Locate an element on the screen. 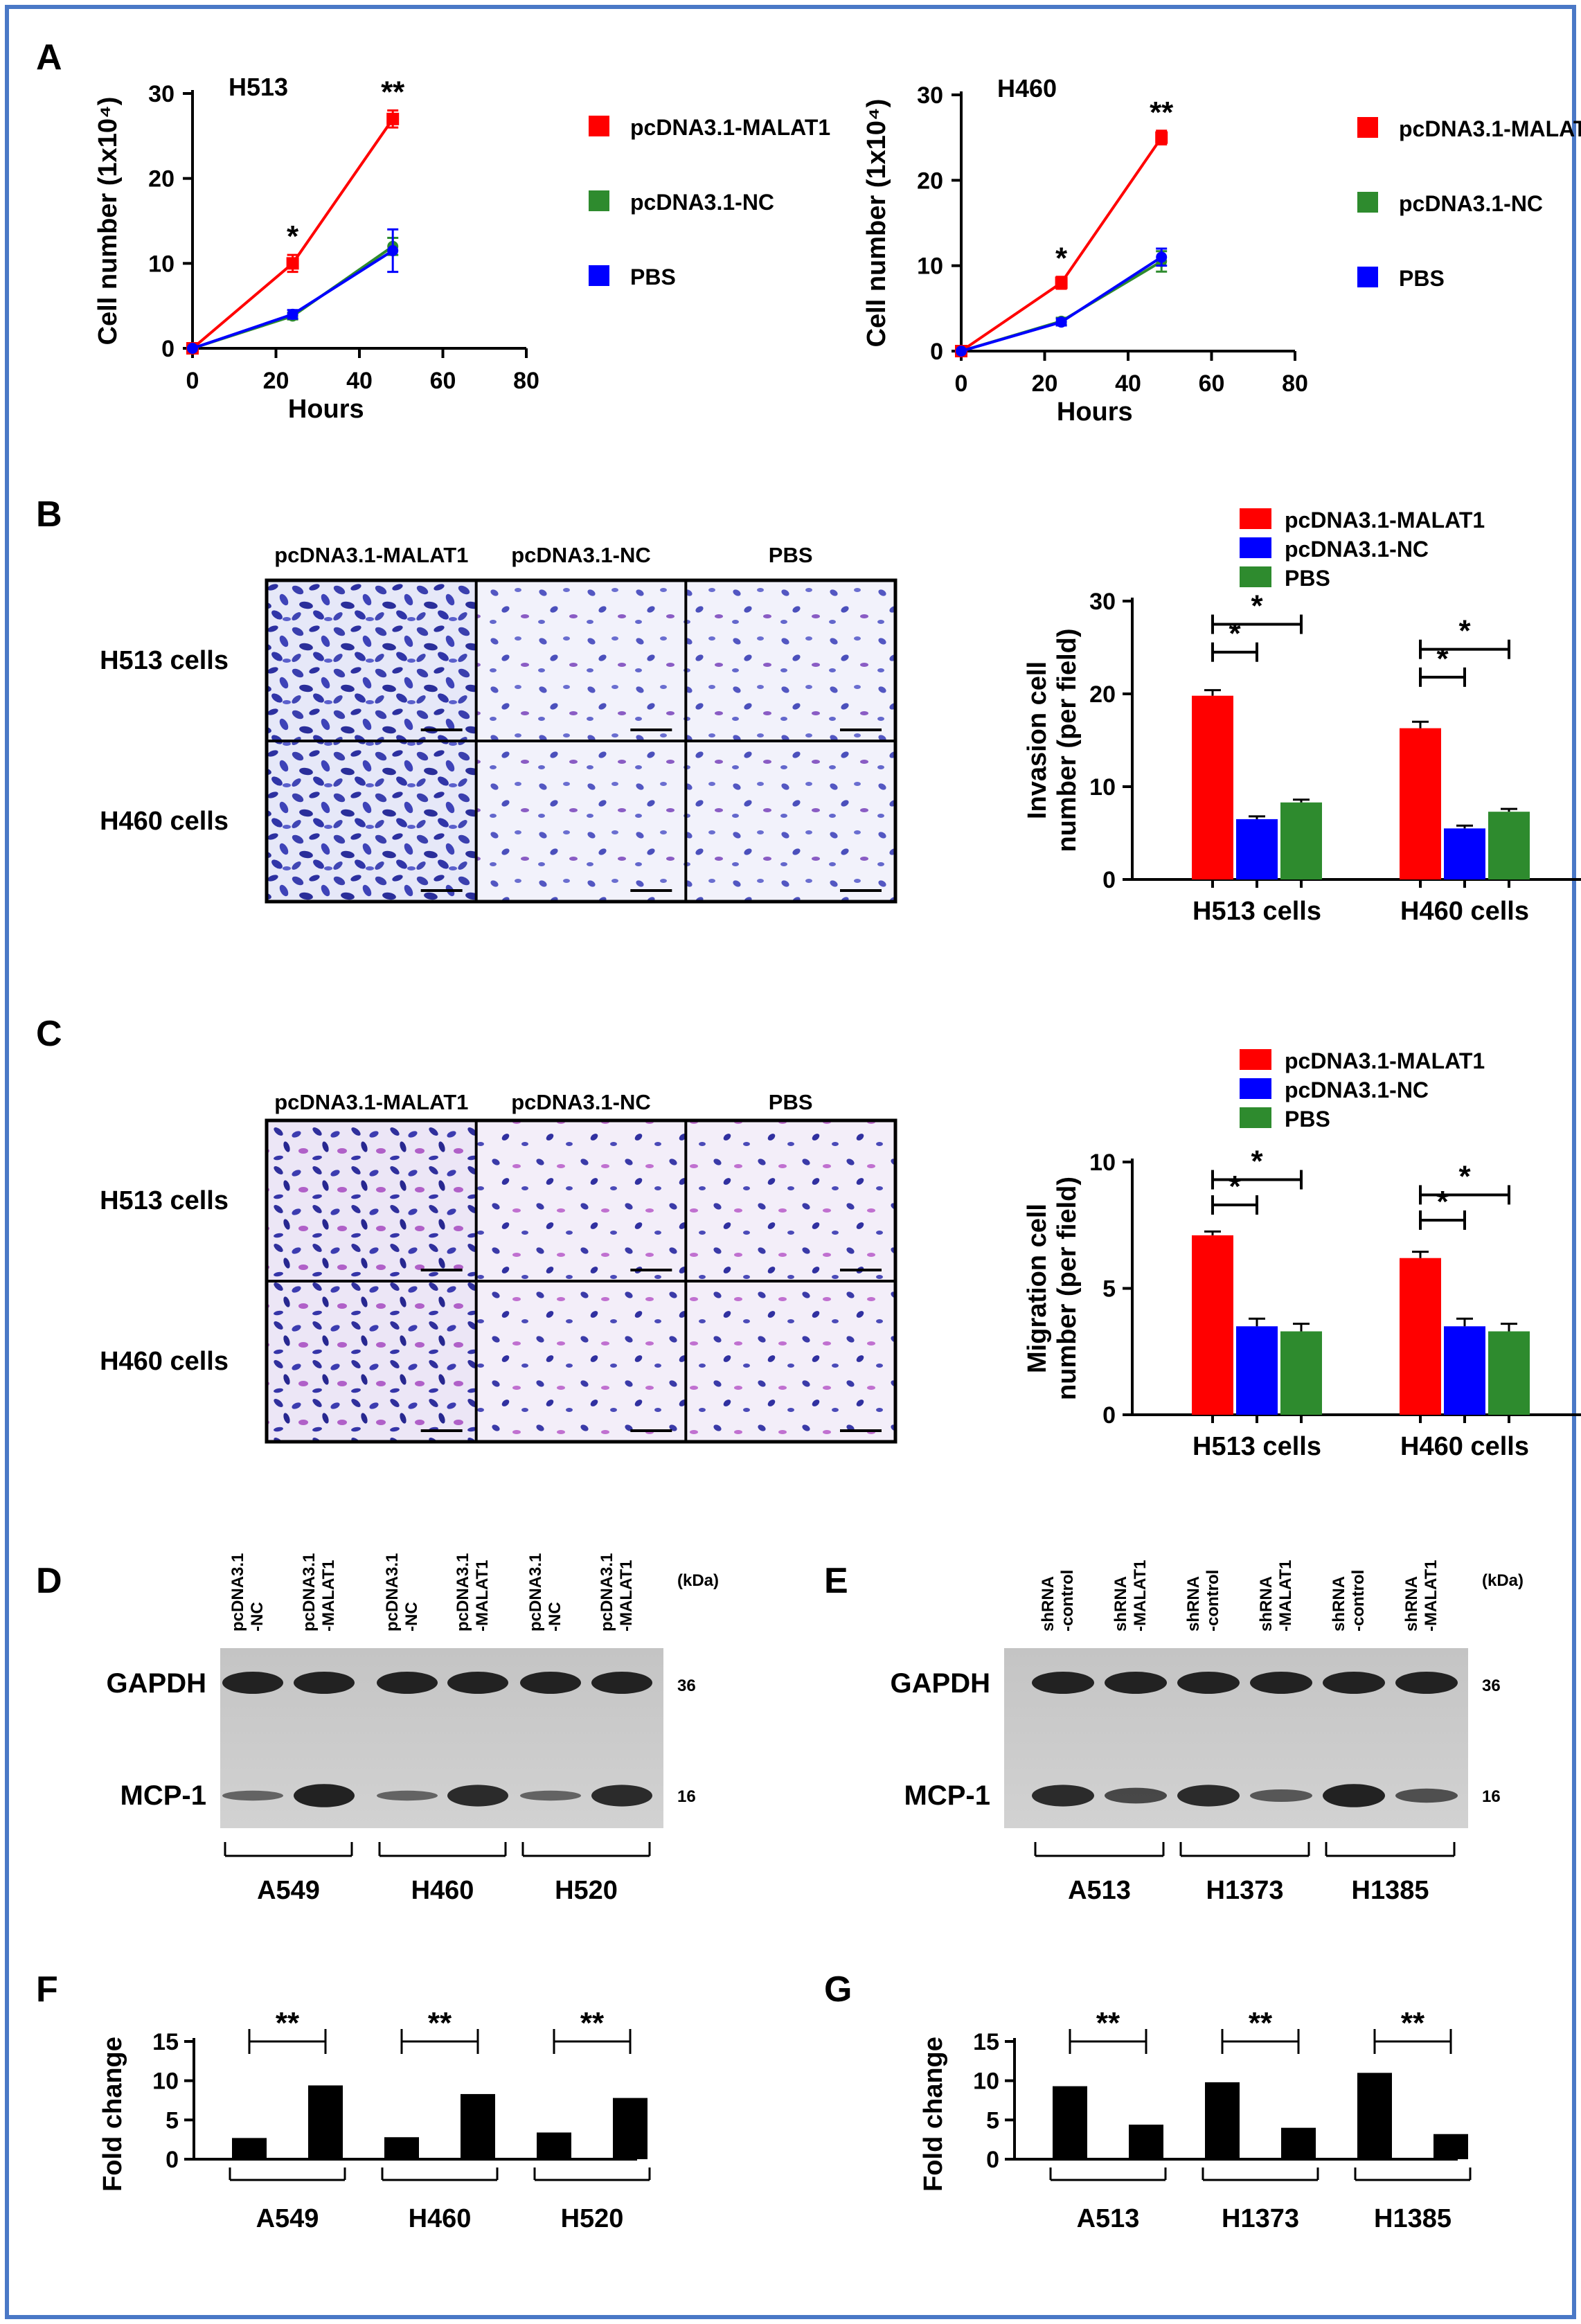 Image resolution: width=1581 pixels, height=2324 pixels. chart-F: 0 5 10 15 Fold change ** A549 ** H460 ** H520 is located at coordinates (374, 2119).